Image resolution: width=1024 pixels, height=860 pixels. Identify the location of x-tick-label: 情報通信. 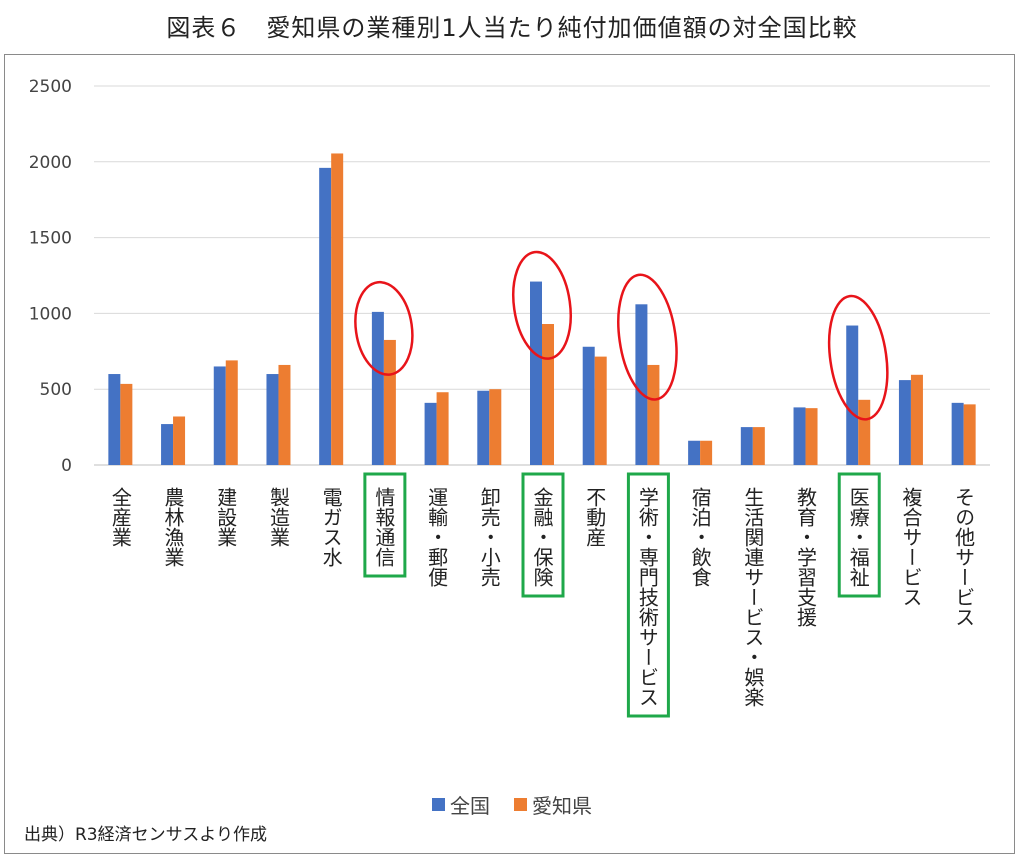
(384, 527).